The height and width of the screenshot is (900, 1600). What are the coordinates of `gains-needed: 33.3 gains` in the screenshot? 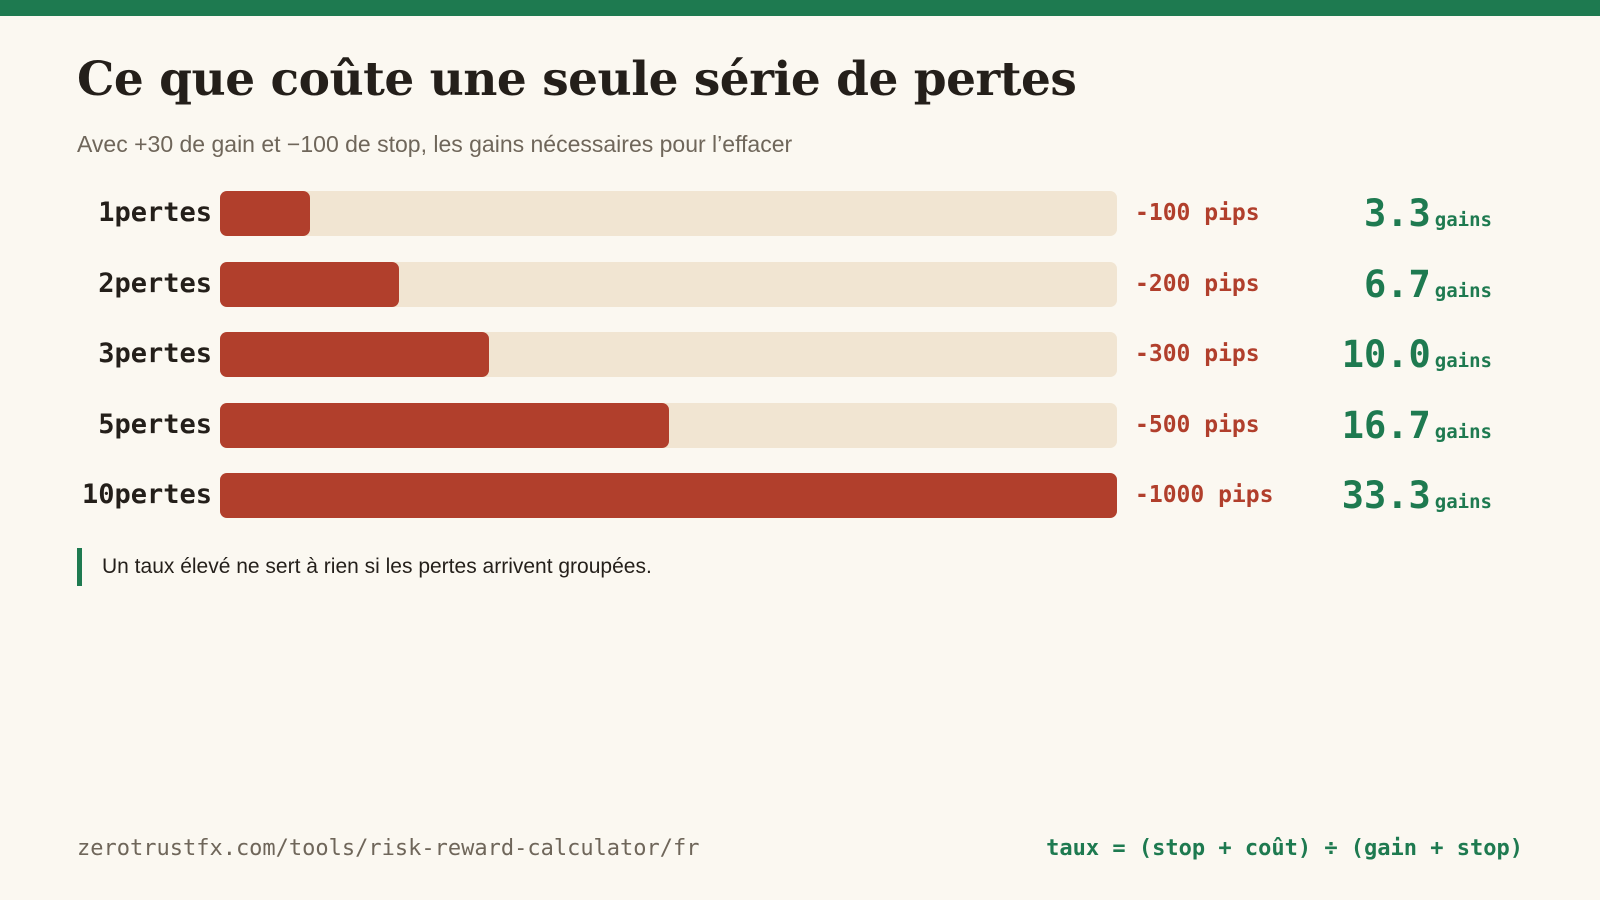 It's located at (1417, 495).